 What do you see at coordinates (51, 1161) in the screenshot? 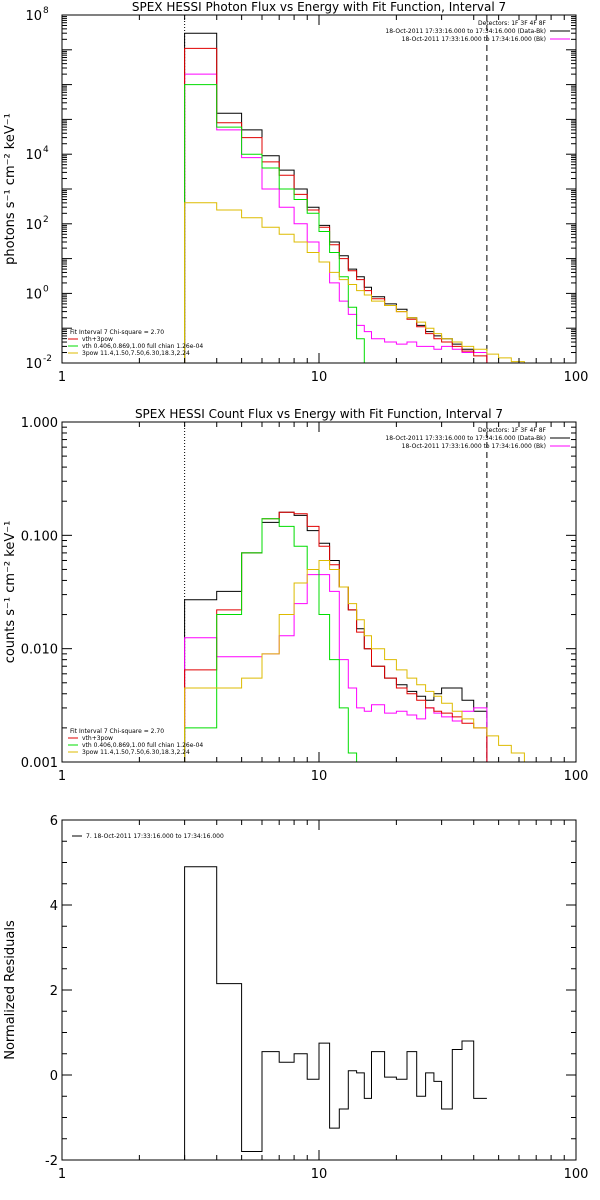
I see `residuals-y-tick-label: -2` at bounding box center [51, 1161].